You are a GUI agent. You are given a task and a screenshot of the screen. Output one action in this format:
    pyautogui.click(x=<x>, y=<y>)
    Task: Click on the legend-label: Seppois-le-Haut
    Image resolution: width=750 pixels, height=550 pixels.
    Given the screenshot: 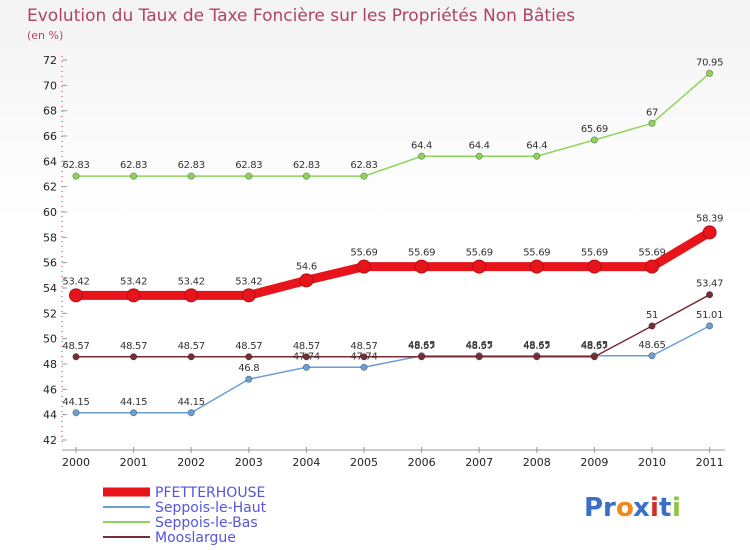 What is the action you would take?
    pyautogui.click(x=211, y=508)
    